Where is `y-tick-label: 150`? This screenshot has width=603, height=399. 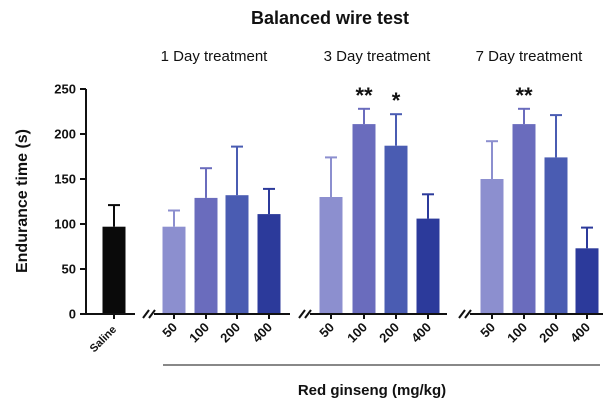
y-tick-label: 150 is located at coordinates (65, 179).